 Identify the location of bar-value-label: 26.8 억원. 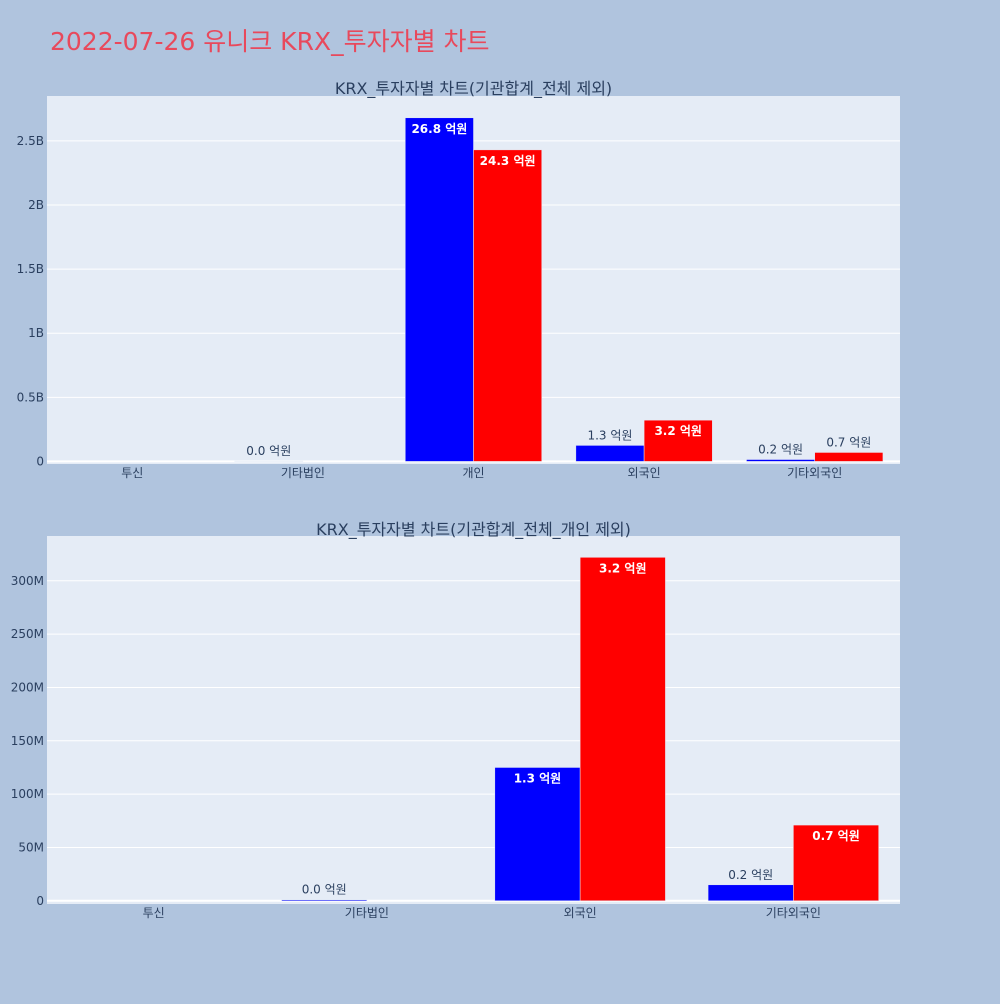
(439, 129).